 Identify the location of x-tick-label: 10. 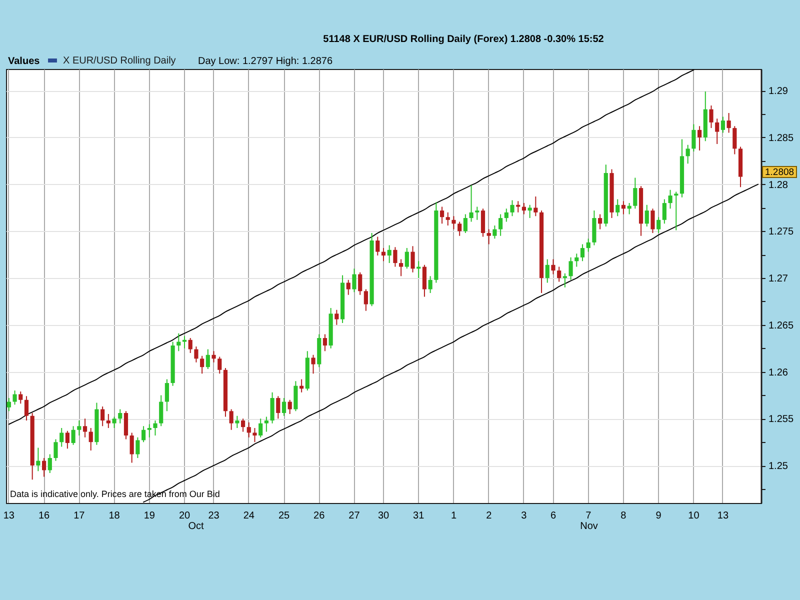
(694, 516).